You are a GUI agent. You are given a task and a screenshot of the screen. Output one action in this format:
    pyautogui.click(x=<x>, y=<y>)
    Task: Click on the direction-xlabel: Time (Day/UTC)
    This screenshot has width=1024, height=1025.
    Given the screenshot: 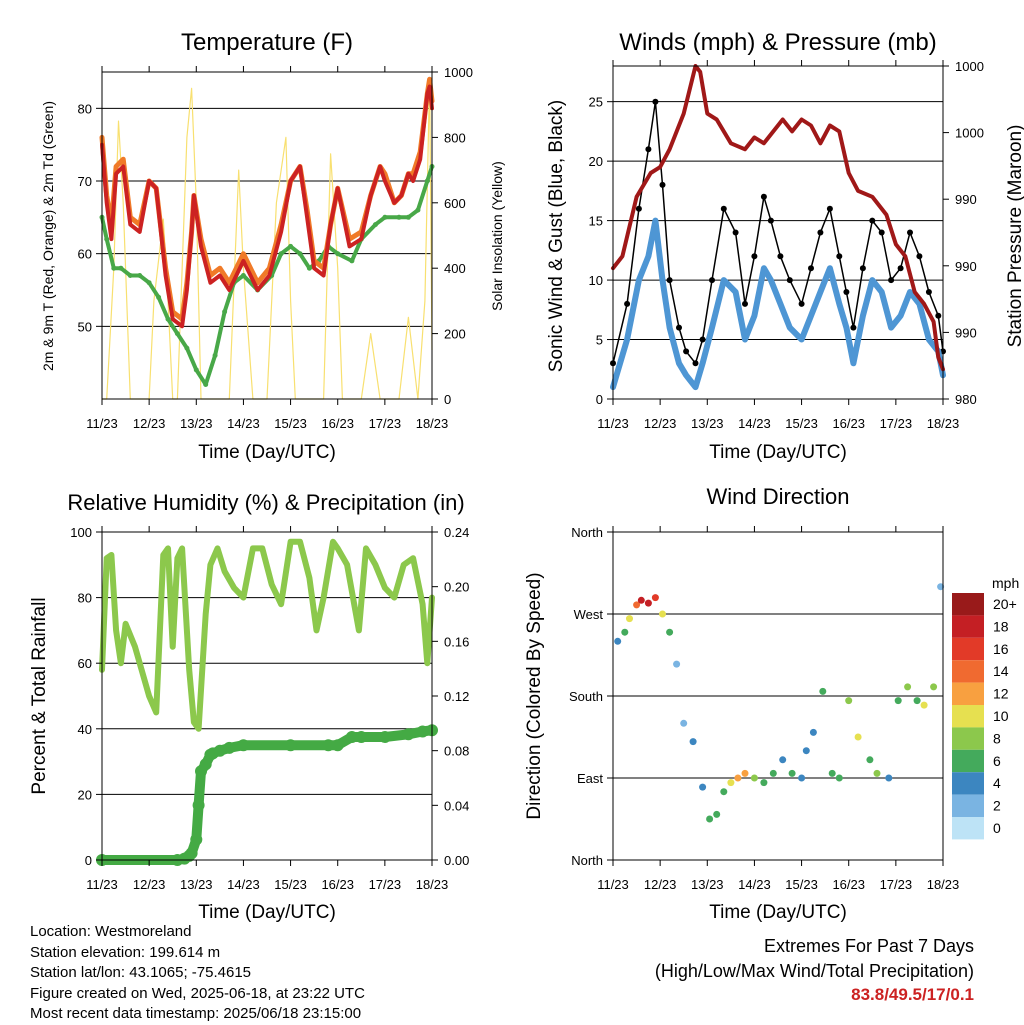 What is the action you would take?
    pyautogui.click(x=778, y=912)
    